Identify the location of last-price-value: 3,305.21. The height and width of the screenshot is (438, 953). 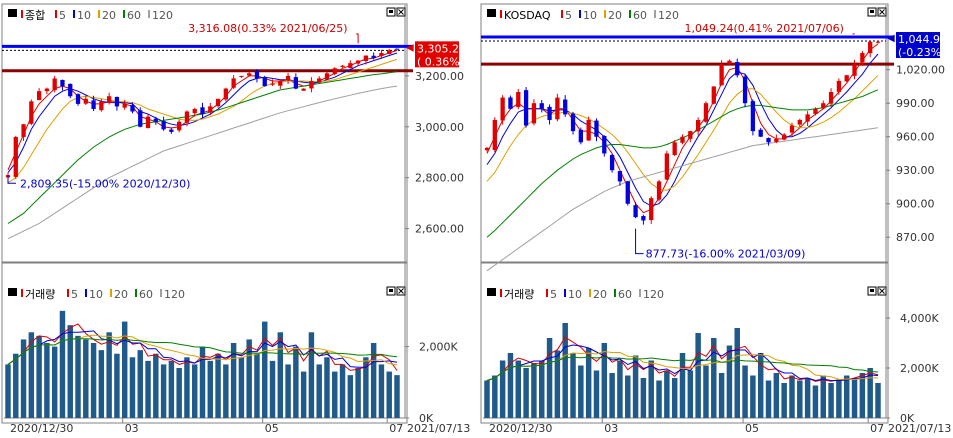
(441, 48).